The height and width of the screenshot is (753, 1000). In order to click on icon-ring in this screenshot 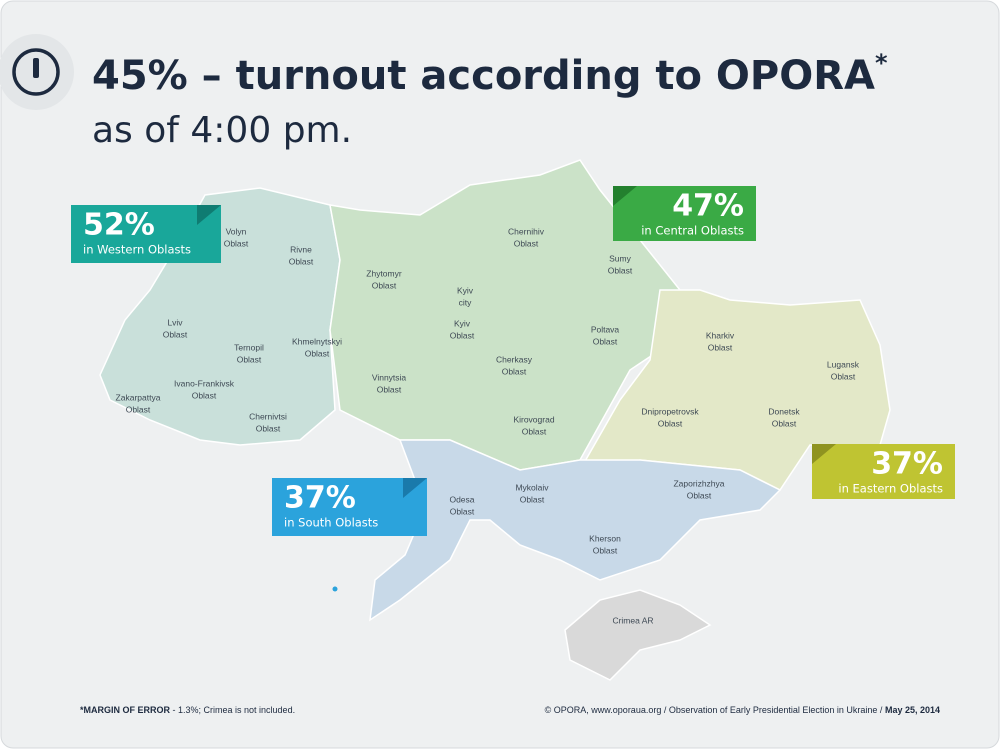, I will do `click(36, 72)`.